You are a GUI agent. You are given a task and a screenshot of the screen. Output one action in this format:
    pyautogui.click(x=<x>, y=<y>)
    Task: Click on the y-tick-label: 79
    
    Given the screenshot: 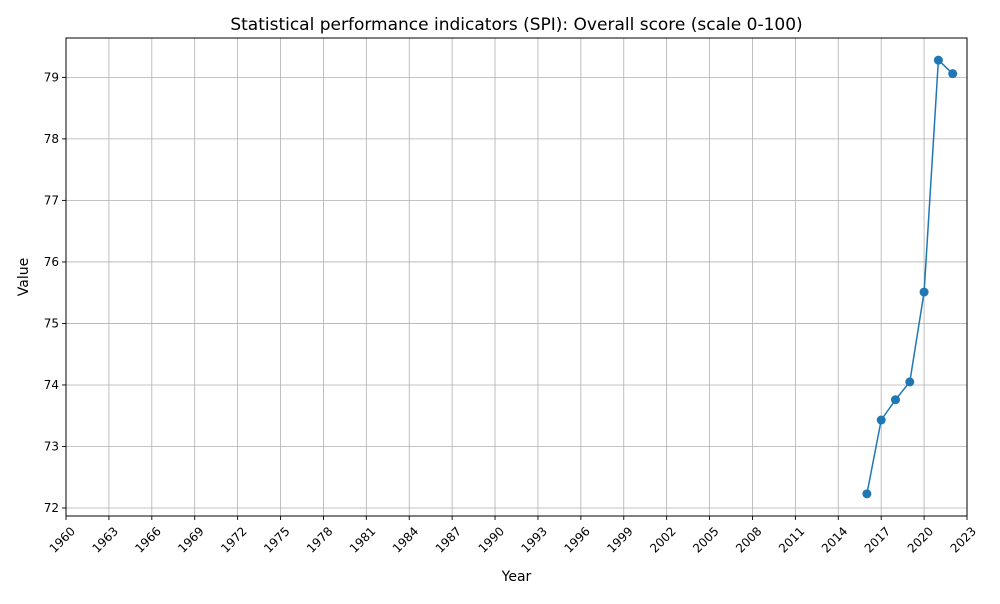 What is the action you would take?
    pyautogui.click(x=51, y=77)
    